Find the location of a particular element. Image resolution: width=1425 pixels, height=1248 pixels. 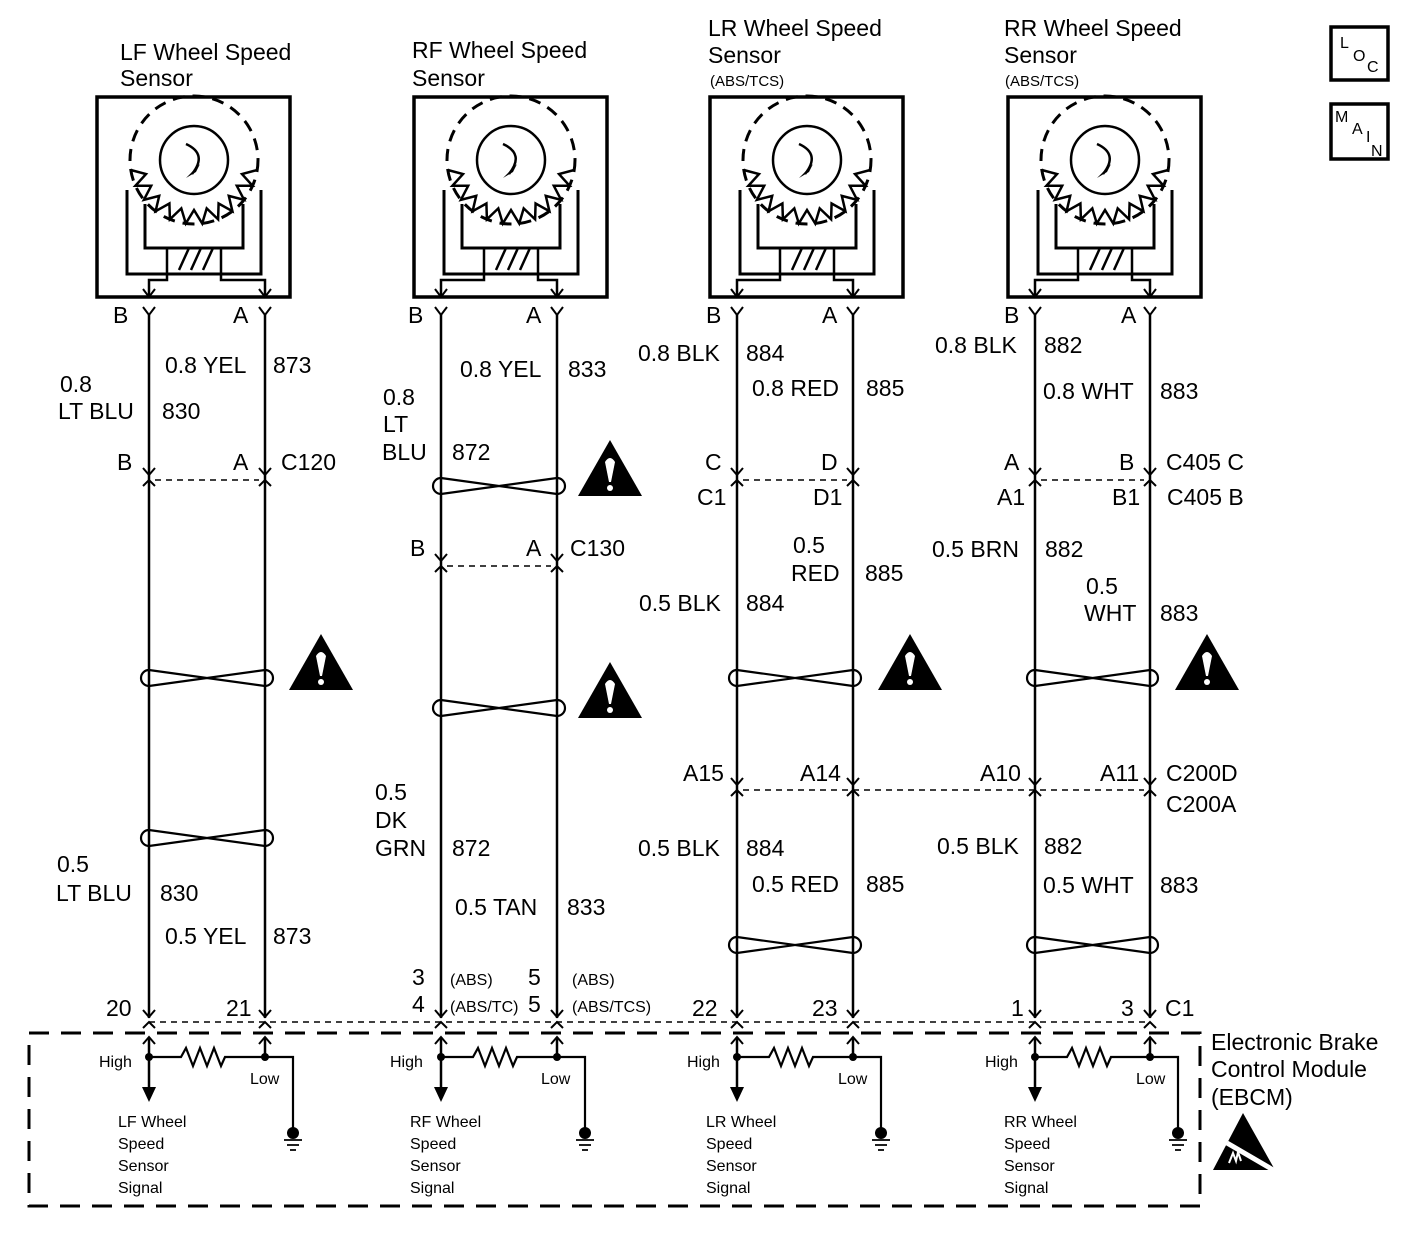

connector-name: C200A is located at coordinates (1201, 804).